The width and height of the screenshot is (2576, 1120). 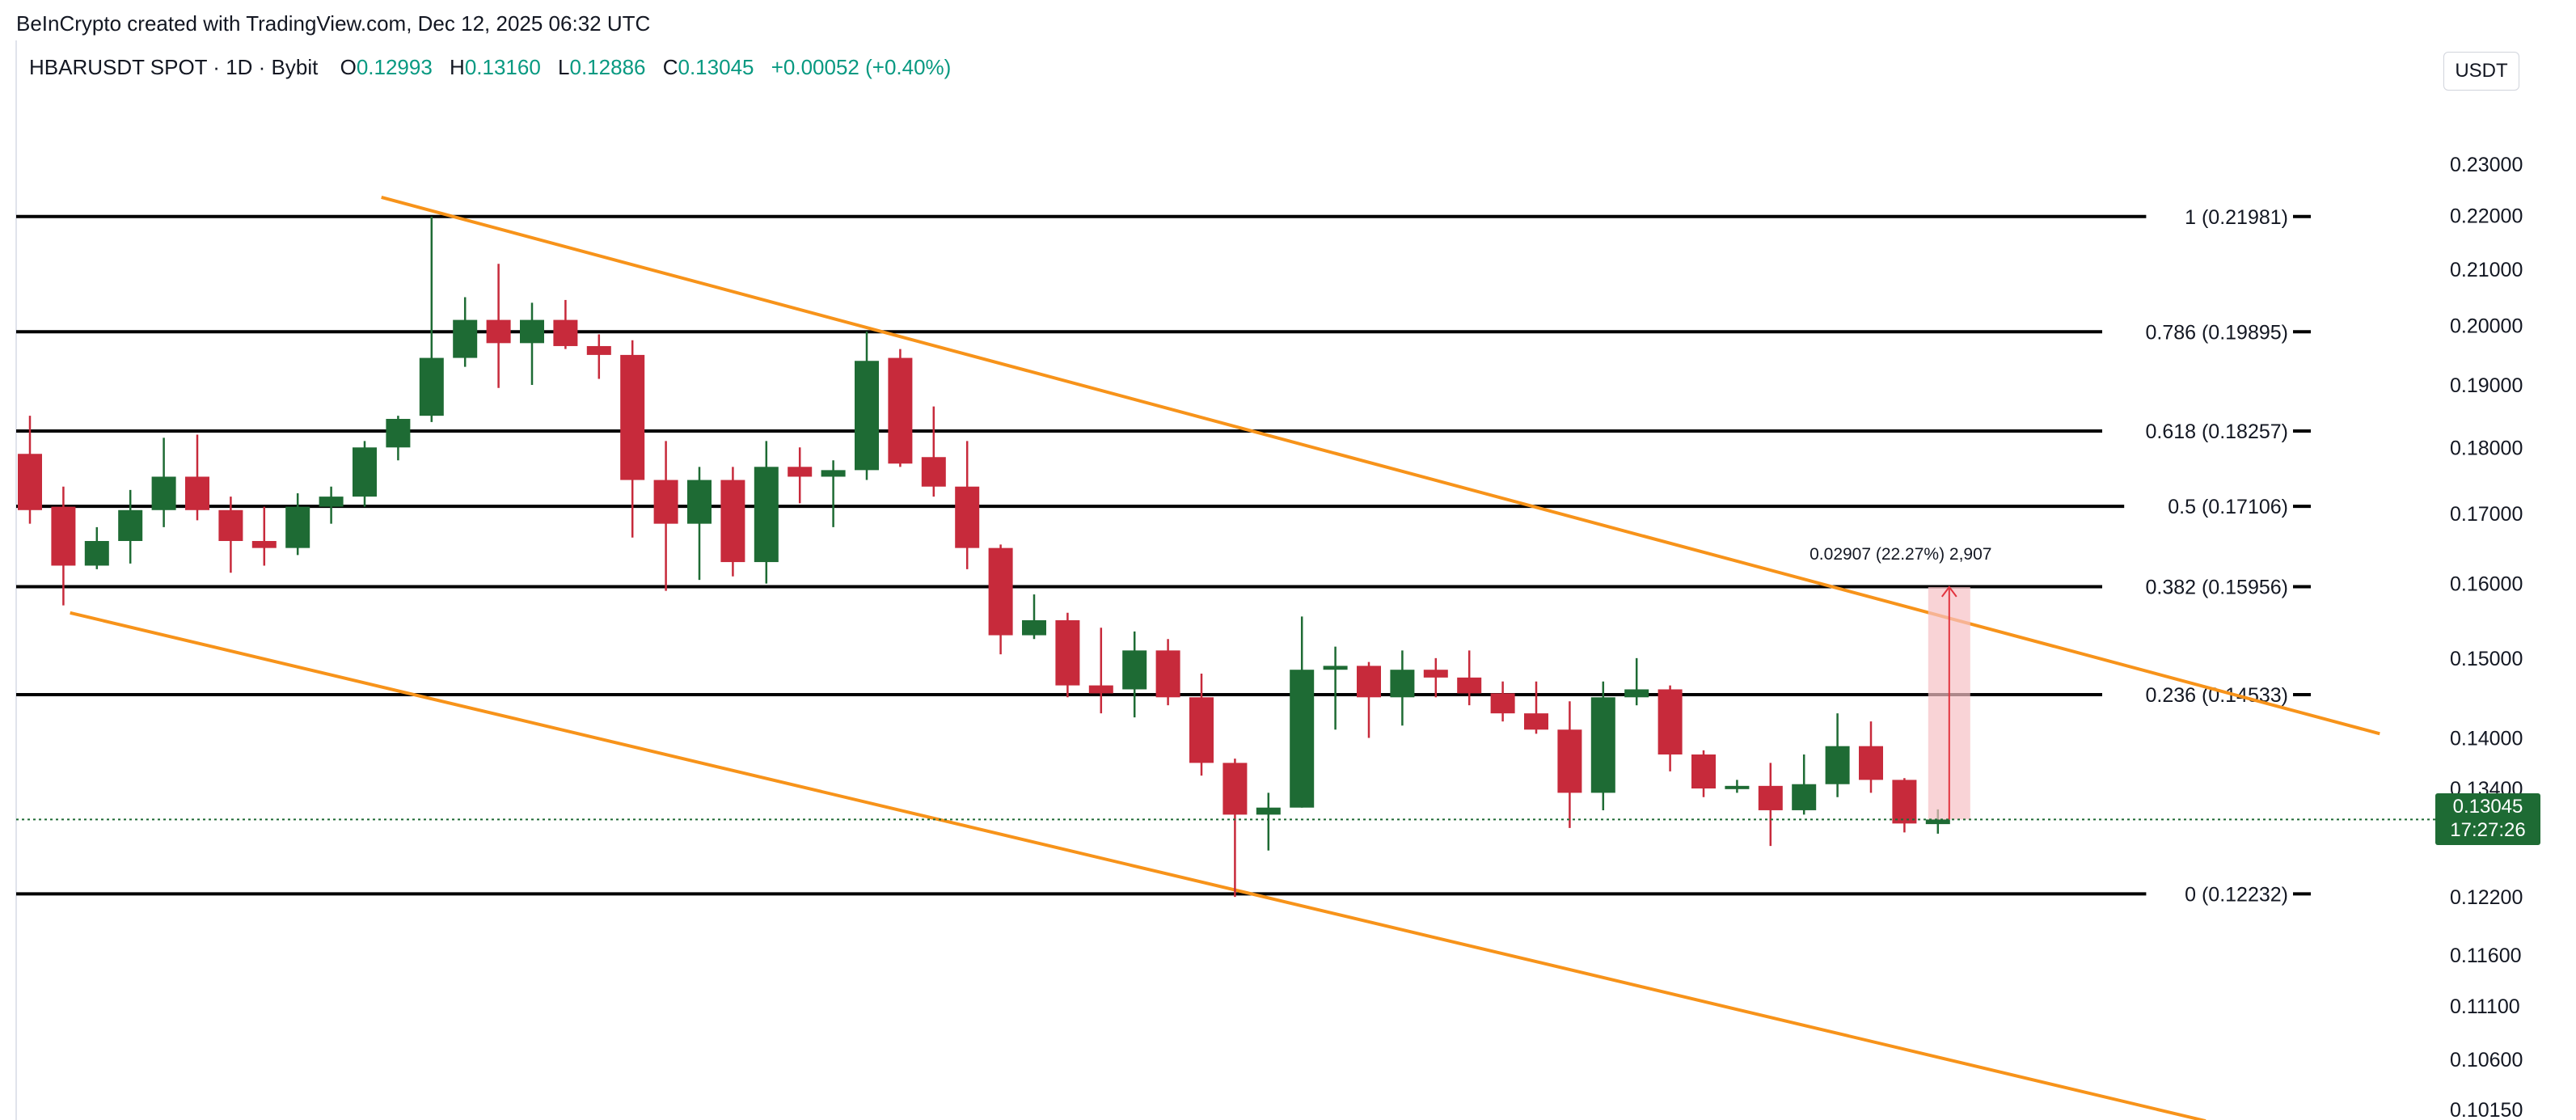 What do you see at coordinates (2216, 332) in the screenshot?
I see `fib-label-0-786: 0.786 (0.19895)` at bounding box center [2216, 332].